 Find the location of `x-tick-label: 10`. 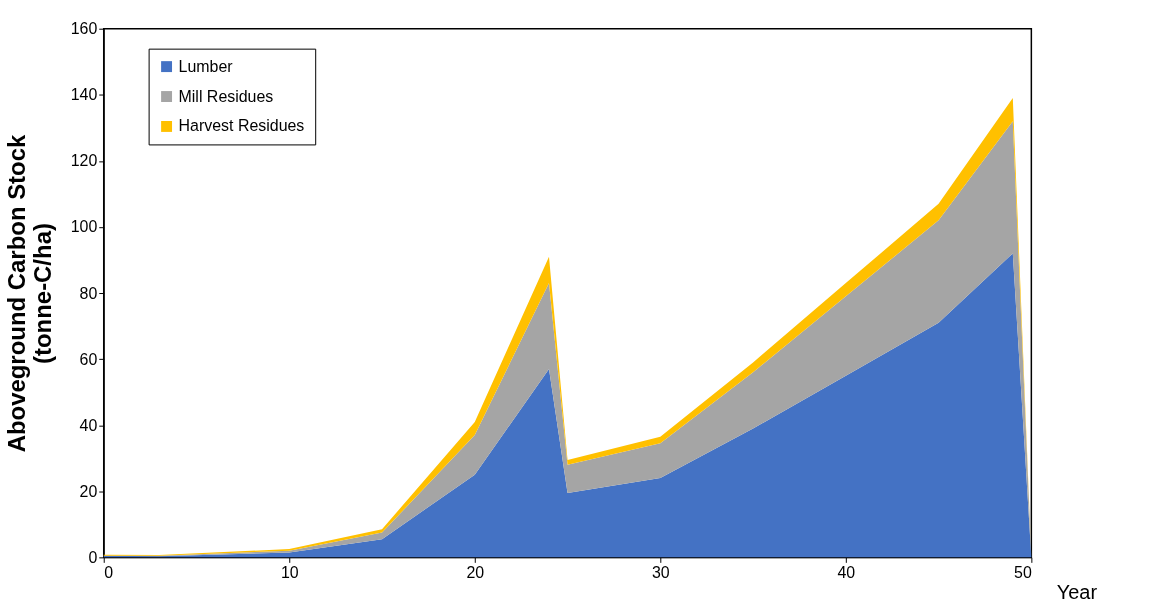

x-tick-label: 10 is located at coordinates (289, 572).